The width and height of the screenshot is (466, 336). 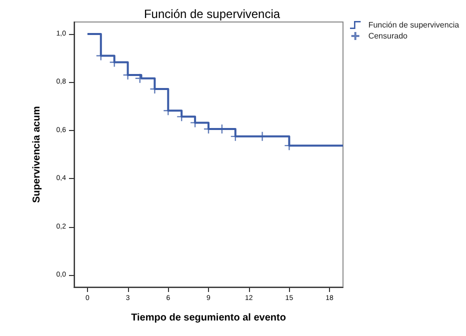 What do you see at coordinates (212, 14) in the screenshot?
I see `chart-title: Función de supervivencia` at bounding box center [212, 14].